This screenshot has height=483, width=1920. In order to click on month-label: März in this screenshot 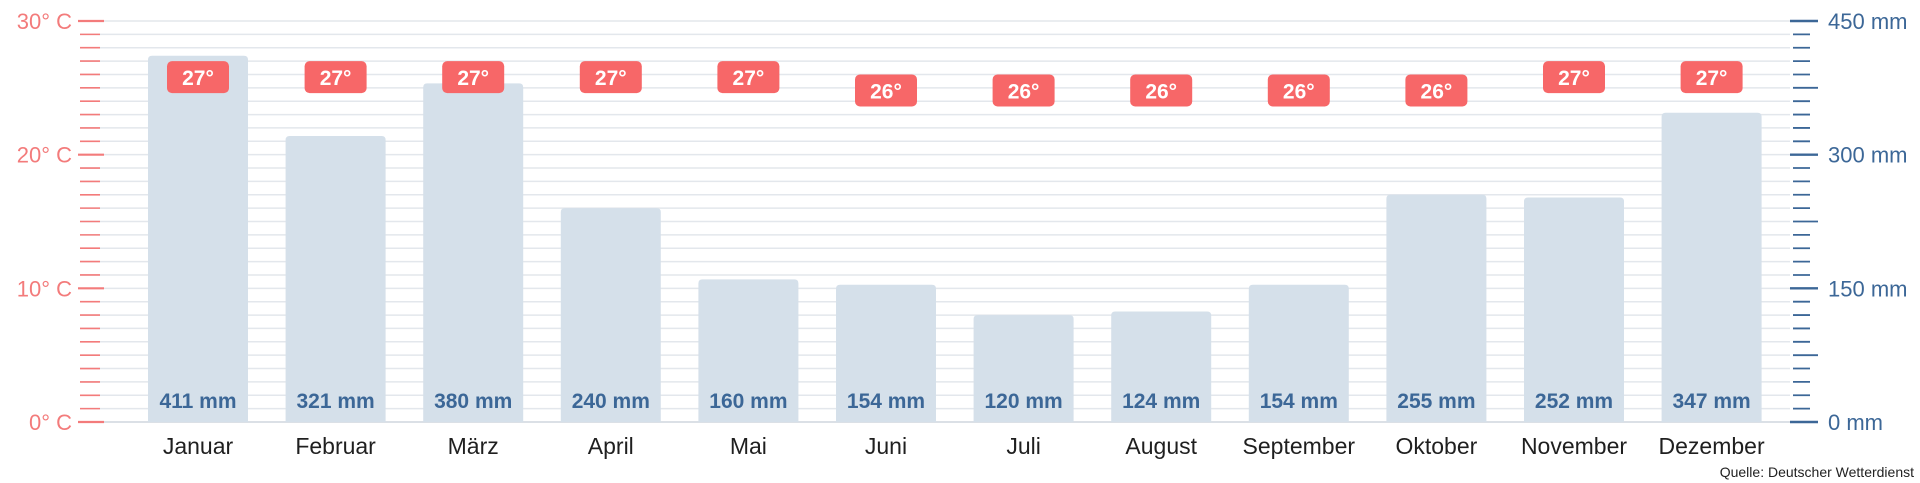, I will do `click(473, 446)`.